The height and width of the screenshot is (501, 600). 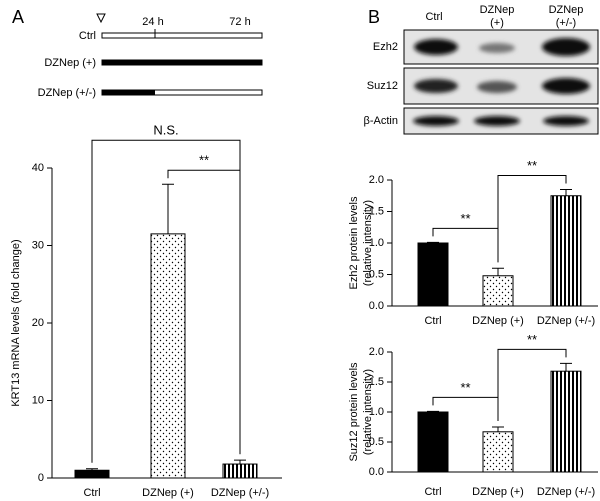 What do you see at coordinates (38, 245) in the screenshot?
I see `y-tick-label: 30` at bounding box center [38, 245].